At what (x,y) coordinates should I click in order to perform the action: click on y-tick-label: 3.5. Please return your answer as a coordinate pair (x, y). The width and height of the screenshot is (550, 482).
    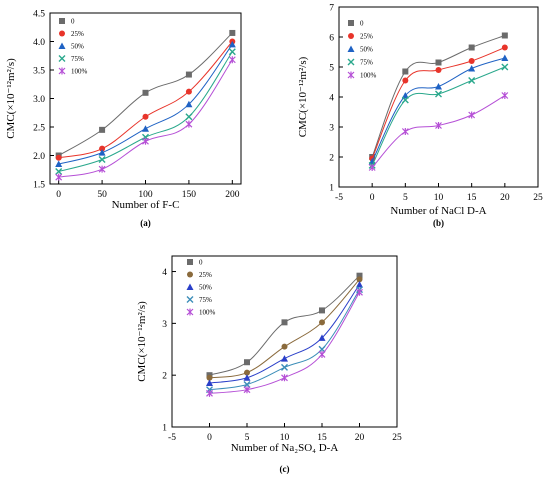
    Looking at the image, I should click on (39, 72).